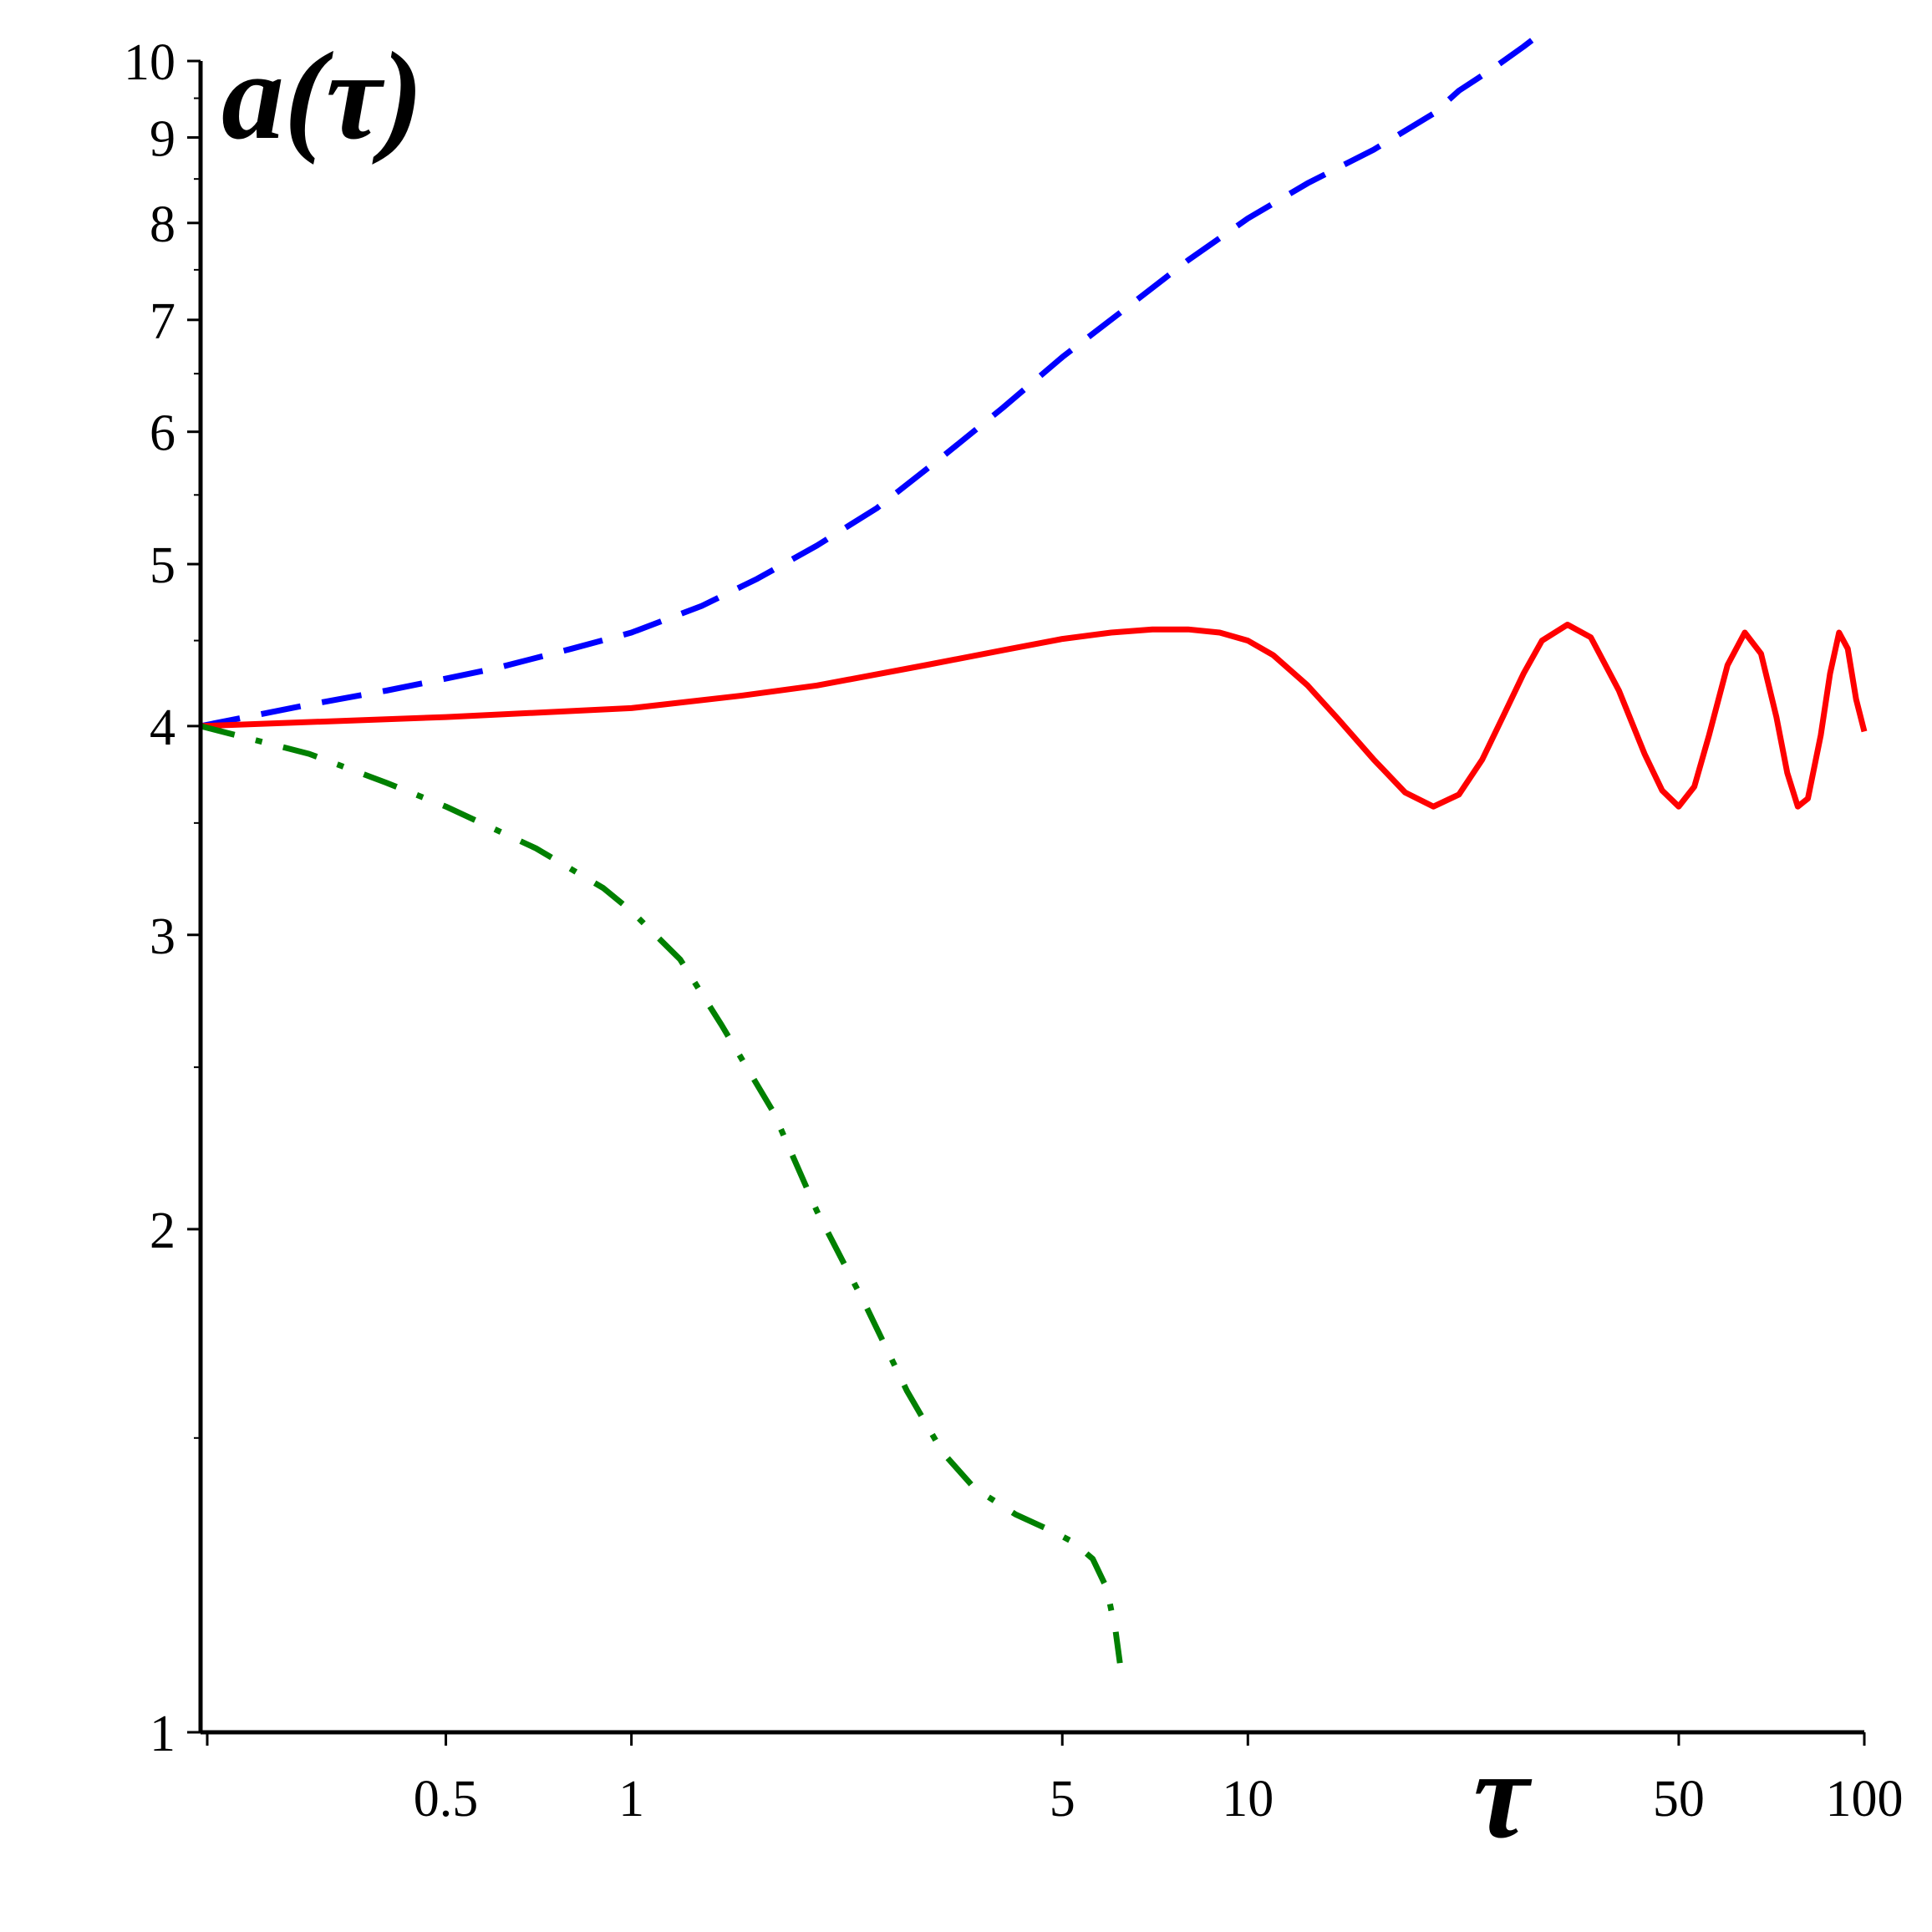  I want to click on y-tick-label: 2, so click(162, 1230).